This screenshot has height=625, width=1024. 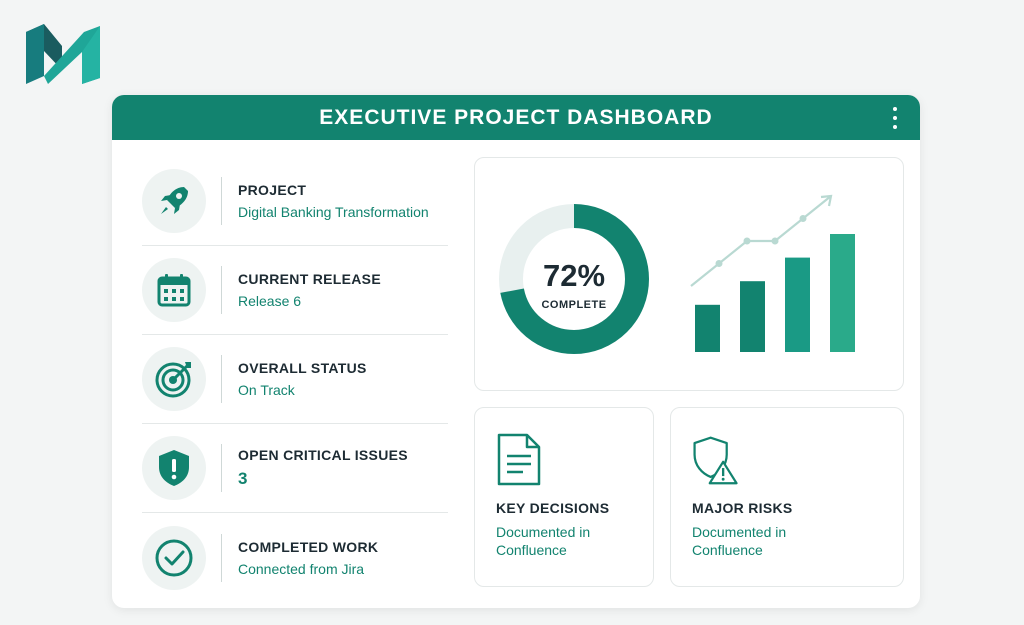 What do you see at coordinates (308, 546) in the screenshot?
I see `work-label: COMPLETED WORK` at bounding box center [308, 546].